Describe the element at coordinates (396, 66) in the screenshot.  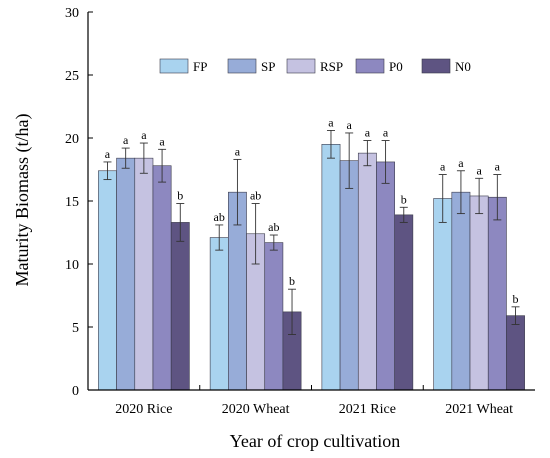
I see `legend-label: P0` at that location.